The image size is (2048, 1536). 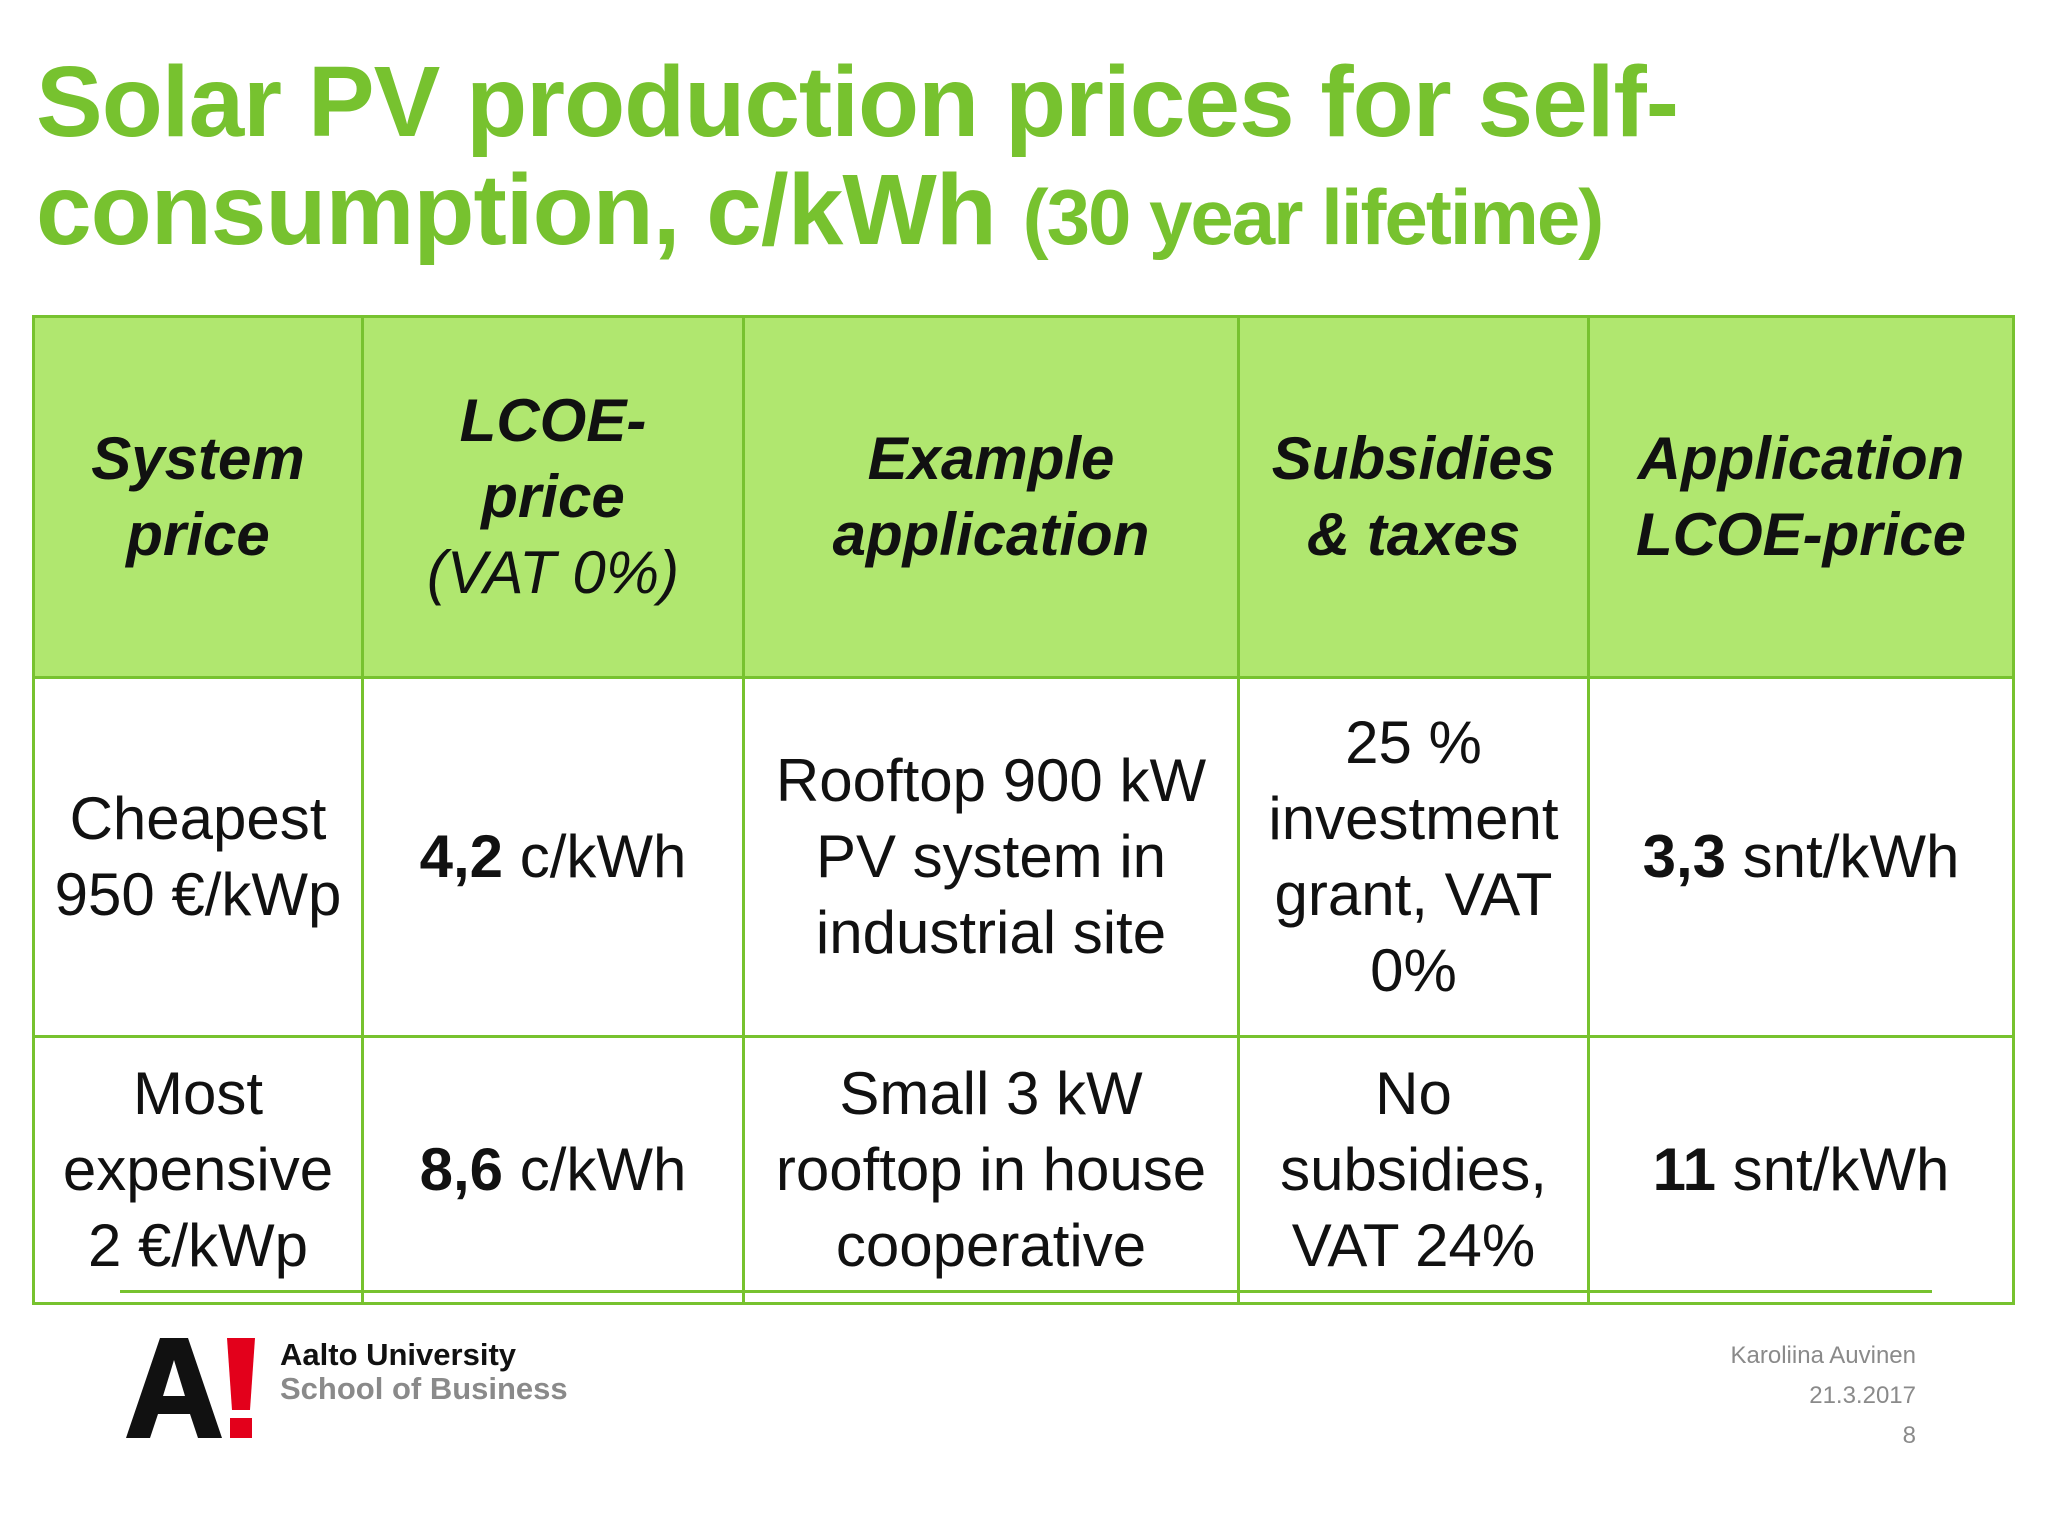 What do you see at coordinates (1684, 856) in the screenshot?
I see `app-lcoe-value: 3,3` at bounding box center [1684, 856].